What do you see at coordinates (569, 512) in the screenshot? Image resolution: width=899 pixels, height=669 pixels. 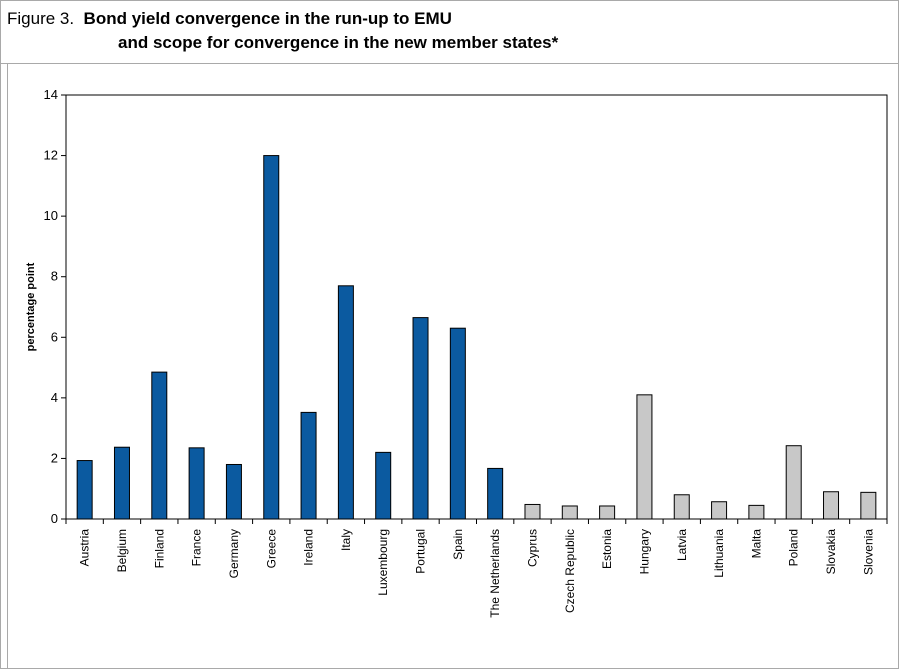 I see `bar-czech-republic` at bounding box center [569, 512].